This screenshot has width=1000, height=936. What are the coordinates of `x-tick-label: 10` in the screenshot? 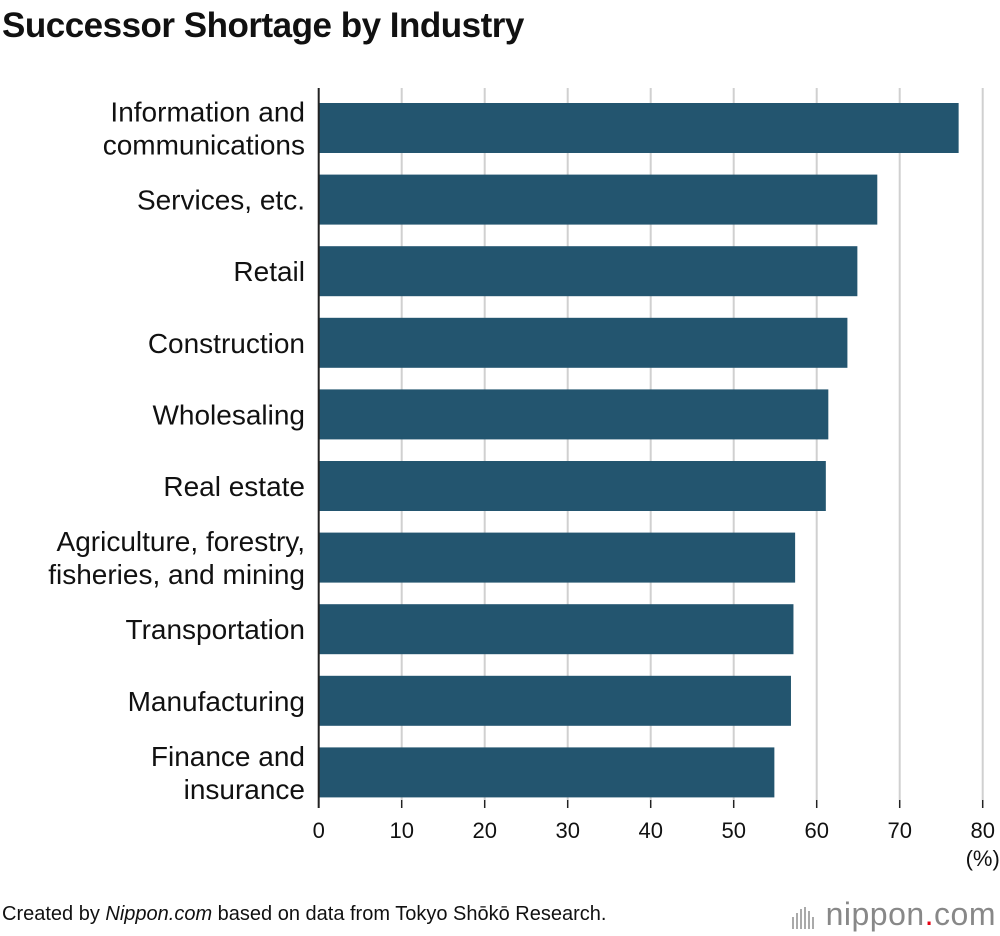 It's located at (401, 830).